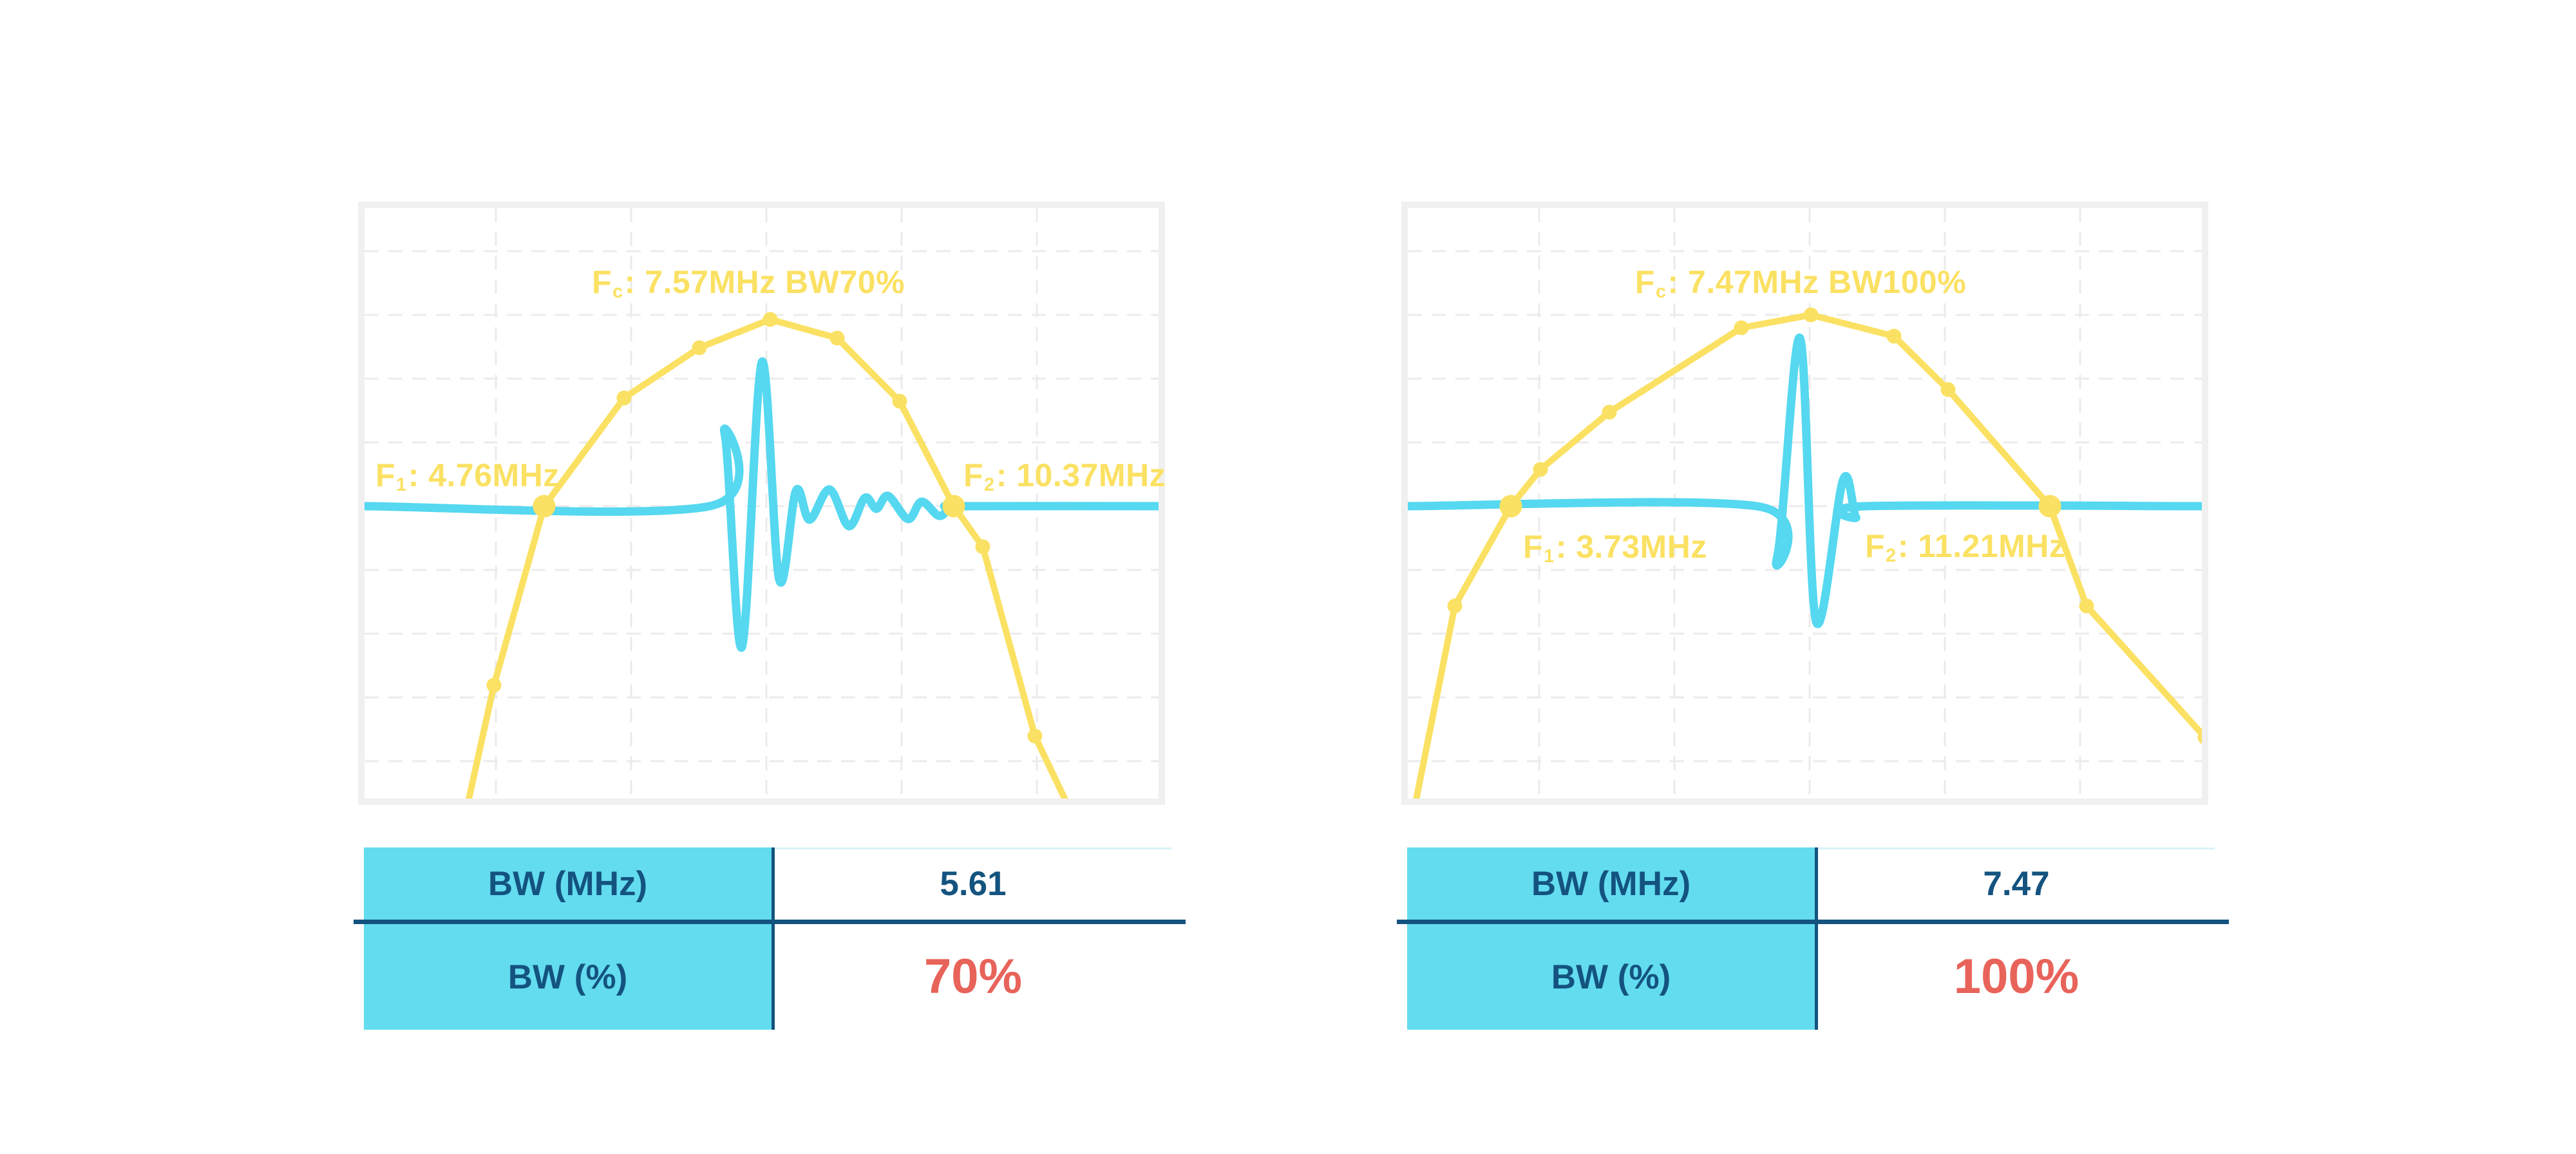  I want to click on bw-mhz-value: 7.47, so click(2016, 884).